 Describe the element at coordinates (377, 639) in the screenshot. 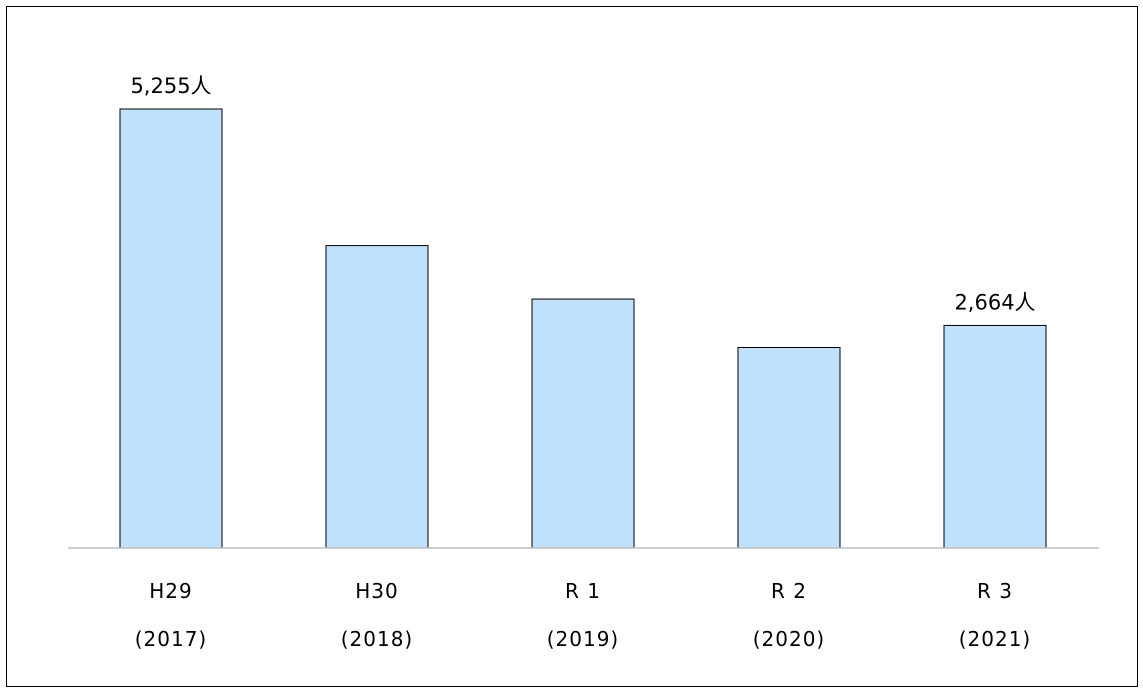

I see `x-tick-sublabel-2: (2018)` at that location.